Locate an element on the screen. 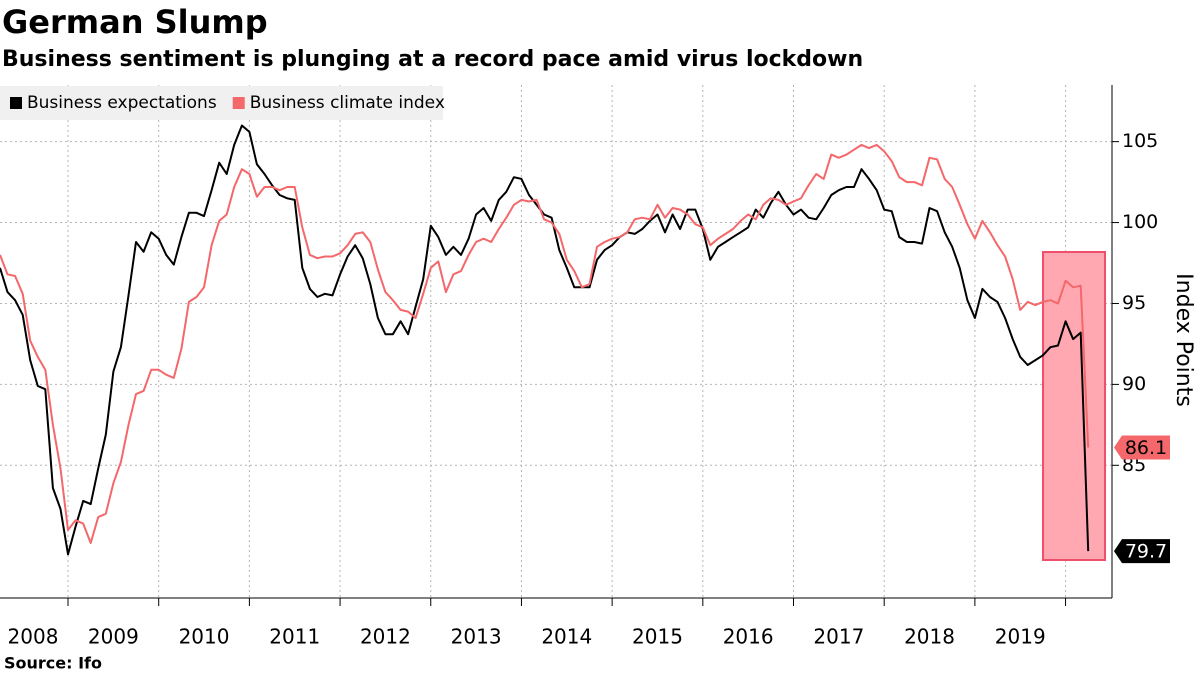 This screenshot has height=675, width=1200. x-tick-label: 2018 is located at coordinates (929, 637).